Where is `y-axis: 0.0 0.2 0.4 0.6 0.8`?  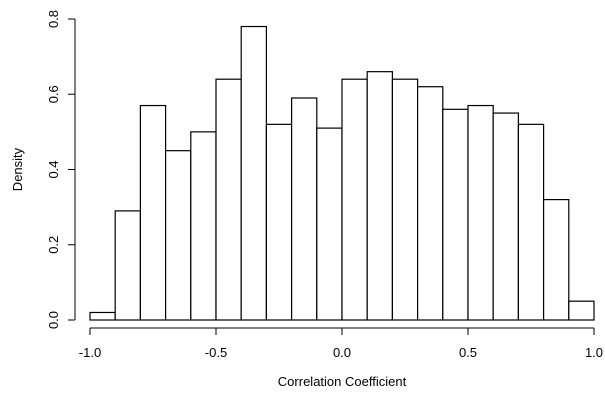
y-axis: 0.0 0.2 0.4 0.6 0.8 is located at coordinates (61, 169).